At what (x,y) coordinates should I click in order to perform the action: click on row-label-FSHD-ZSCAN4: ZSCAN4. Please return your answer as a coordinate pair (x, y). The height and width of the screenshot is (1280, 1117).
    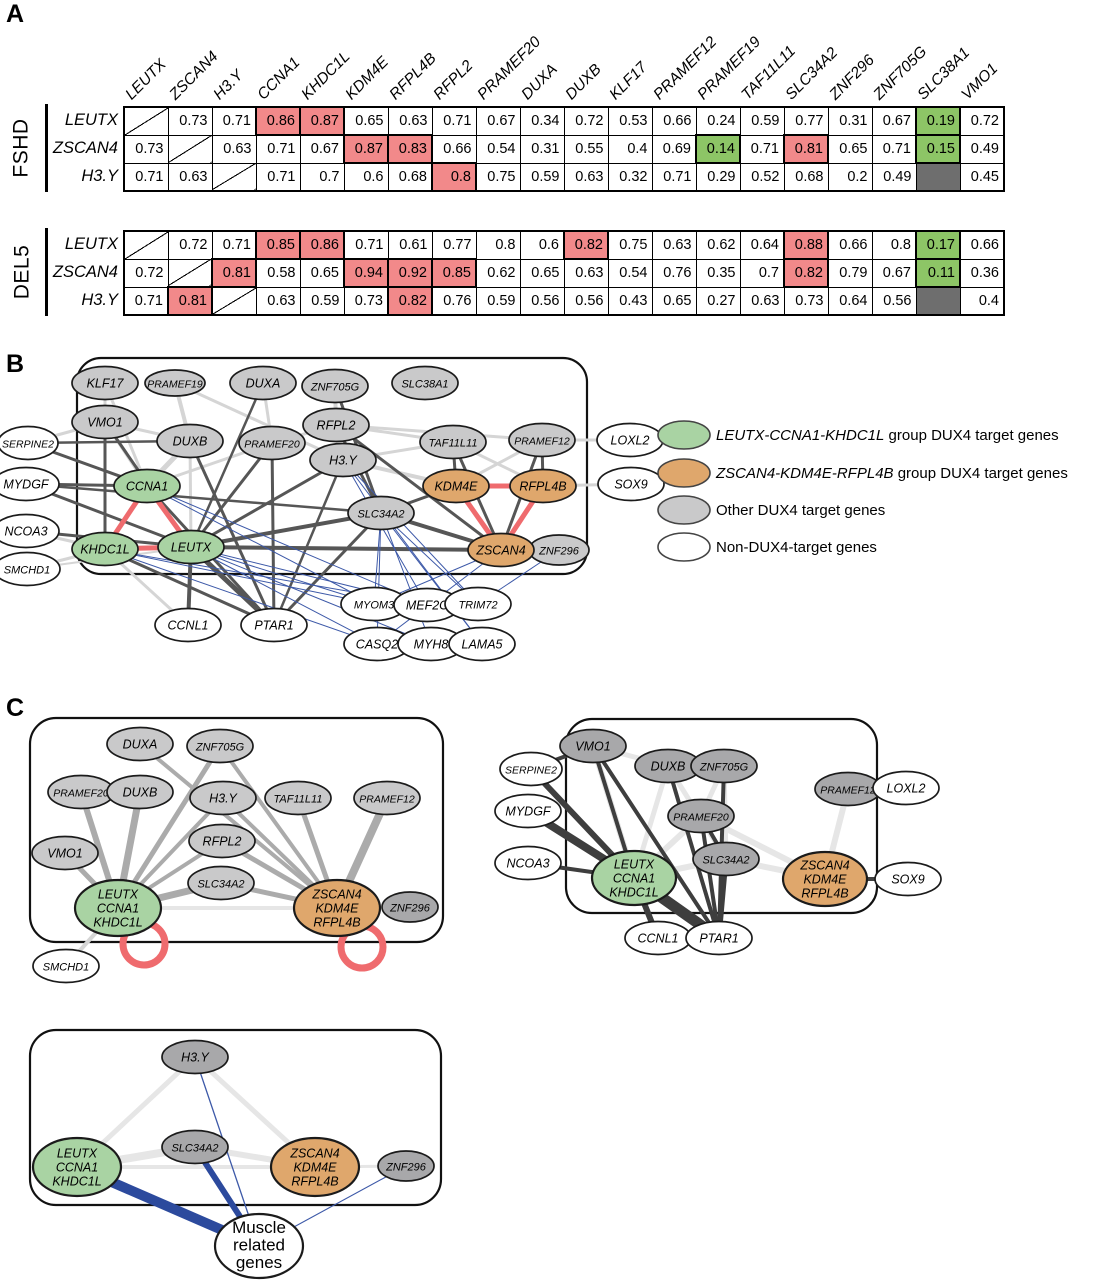
    Looking at the image, I should click on (85, 148).